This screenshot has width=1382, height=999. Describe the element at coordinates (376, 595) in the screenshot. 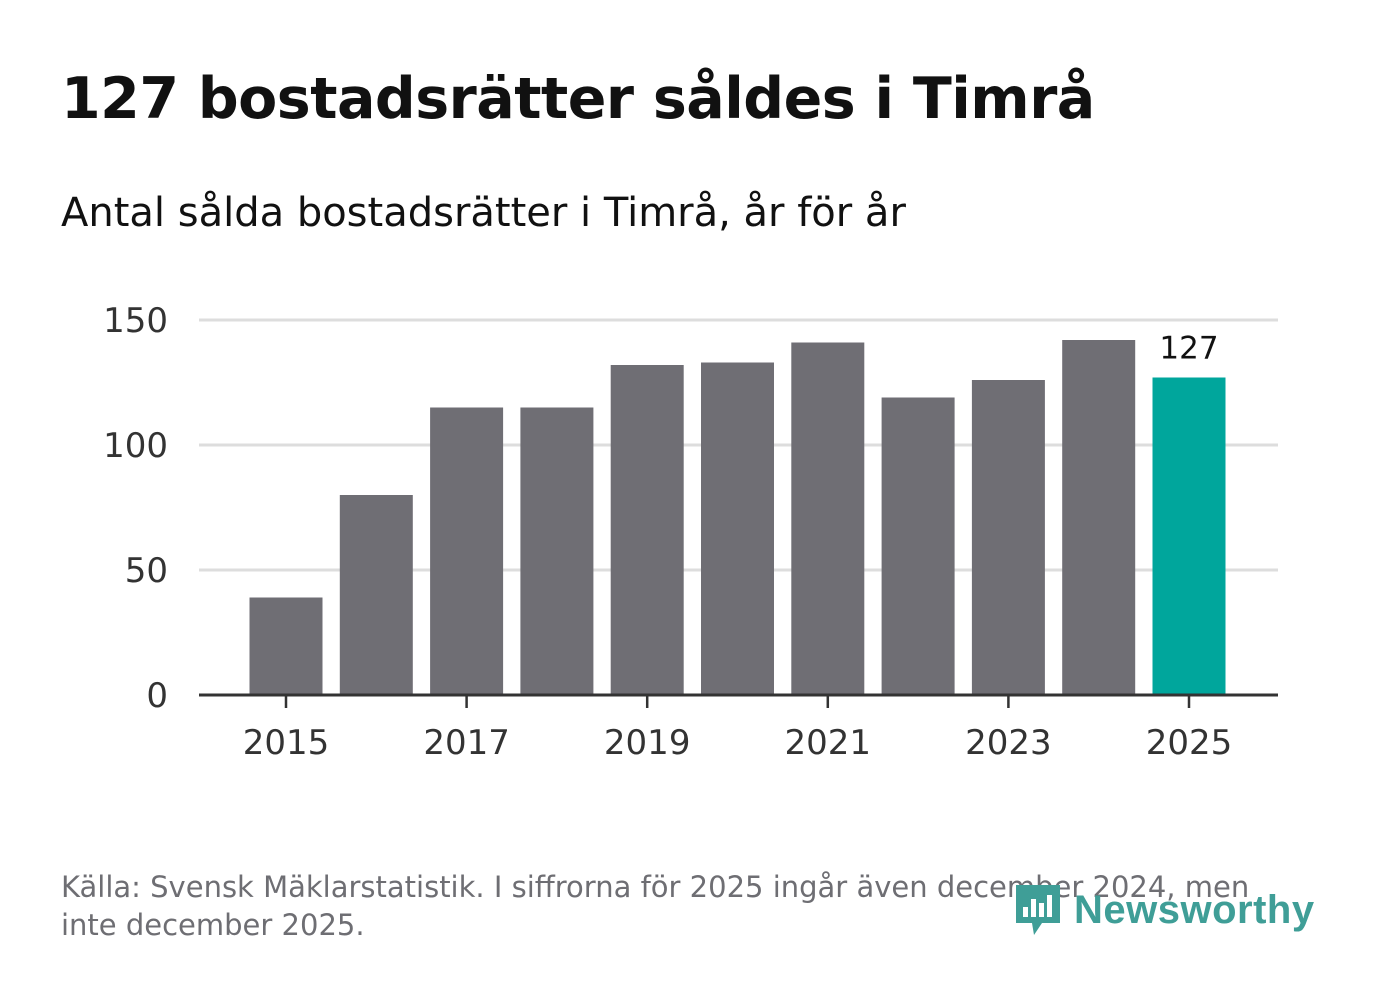

I see `bar-2016` at that location.